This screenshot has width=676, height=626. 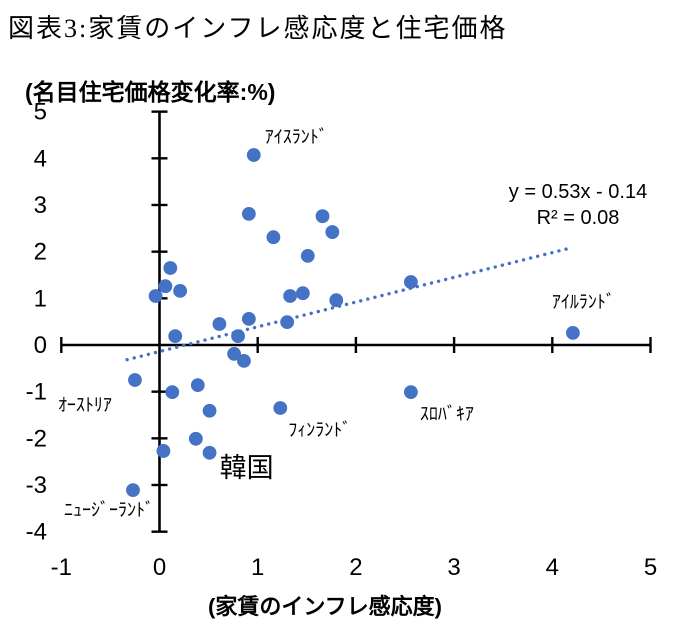 What do you see at coordinates (325, 606) in the screenshot?
I see `x-axis-title: (家賃のインフレ感応度)` at bounding box center [325, 606].